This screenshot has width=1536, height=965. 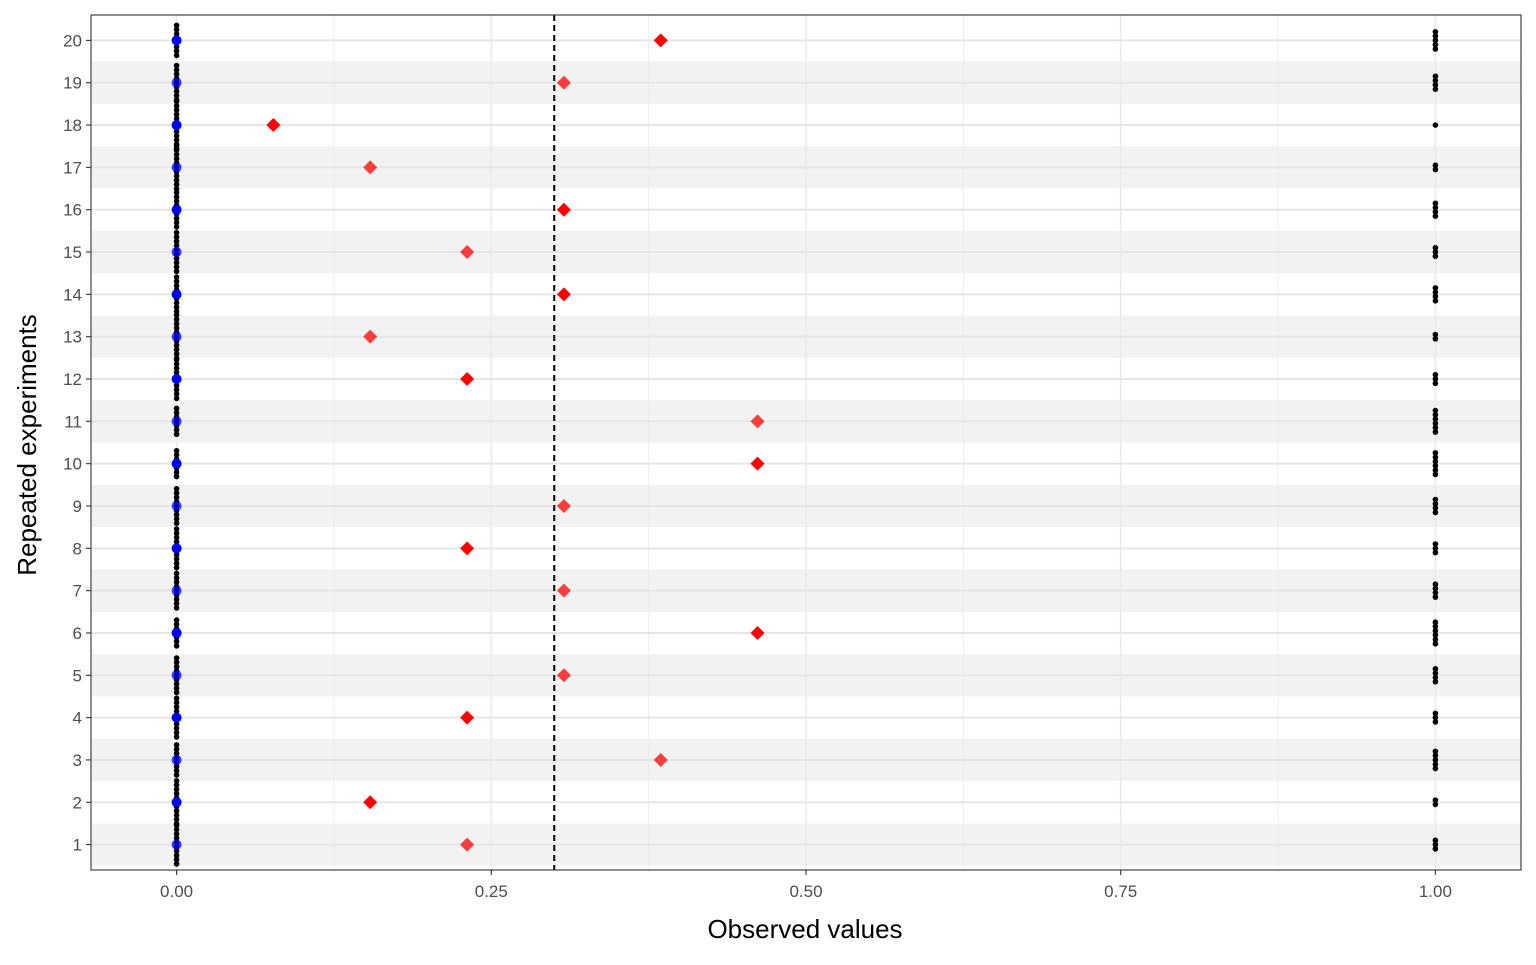 What do you see at coordinates (77, 718) in the screenshot?
I see `y-tick-label: 4` at bounding box center [77, 718].